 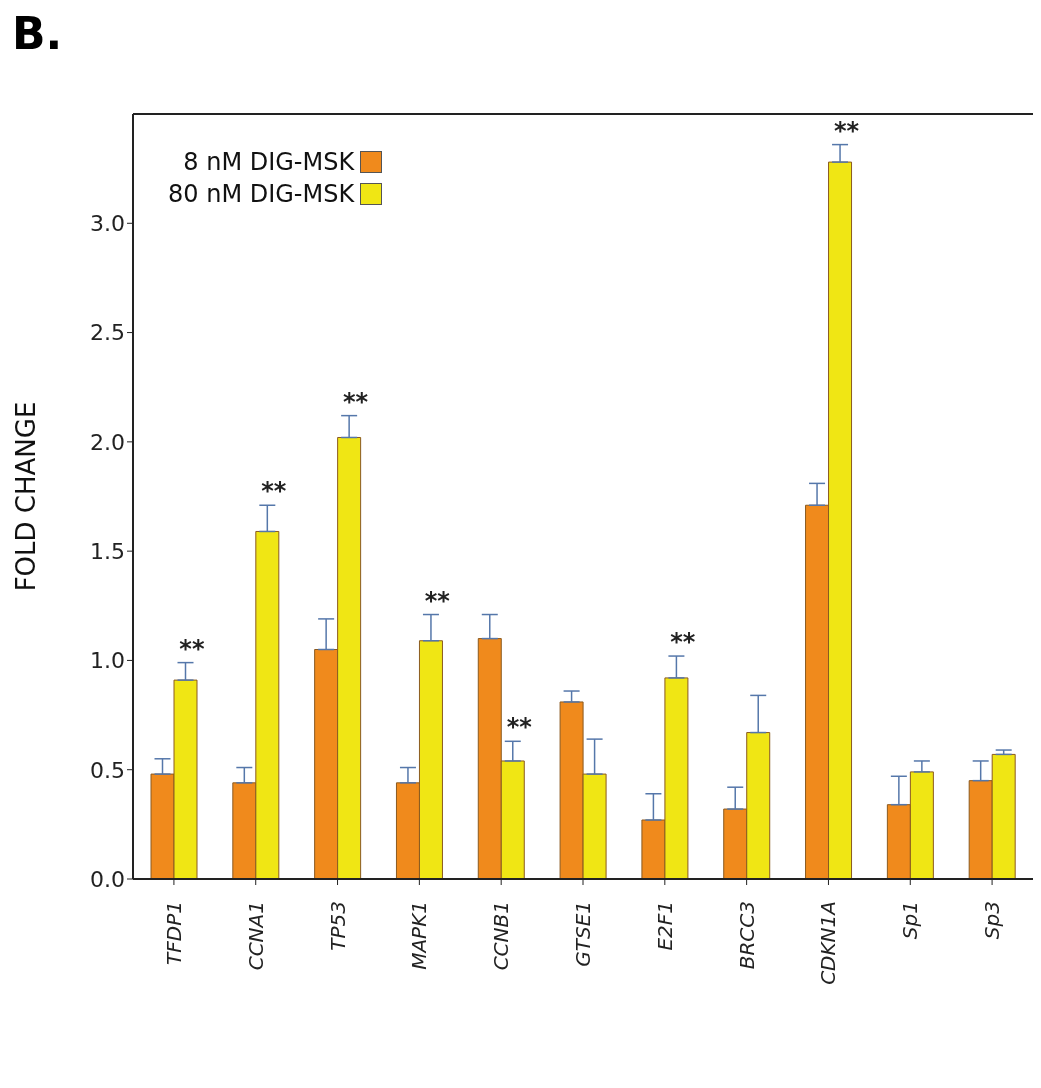 What do you see at coordinates (107, 661) in the screenshot?
I see `y-tick-label: 1.0` at bounding box center [107, 661].